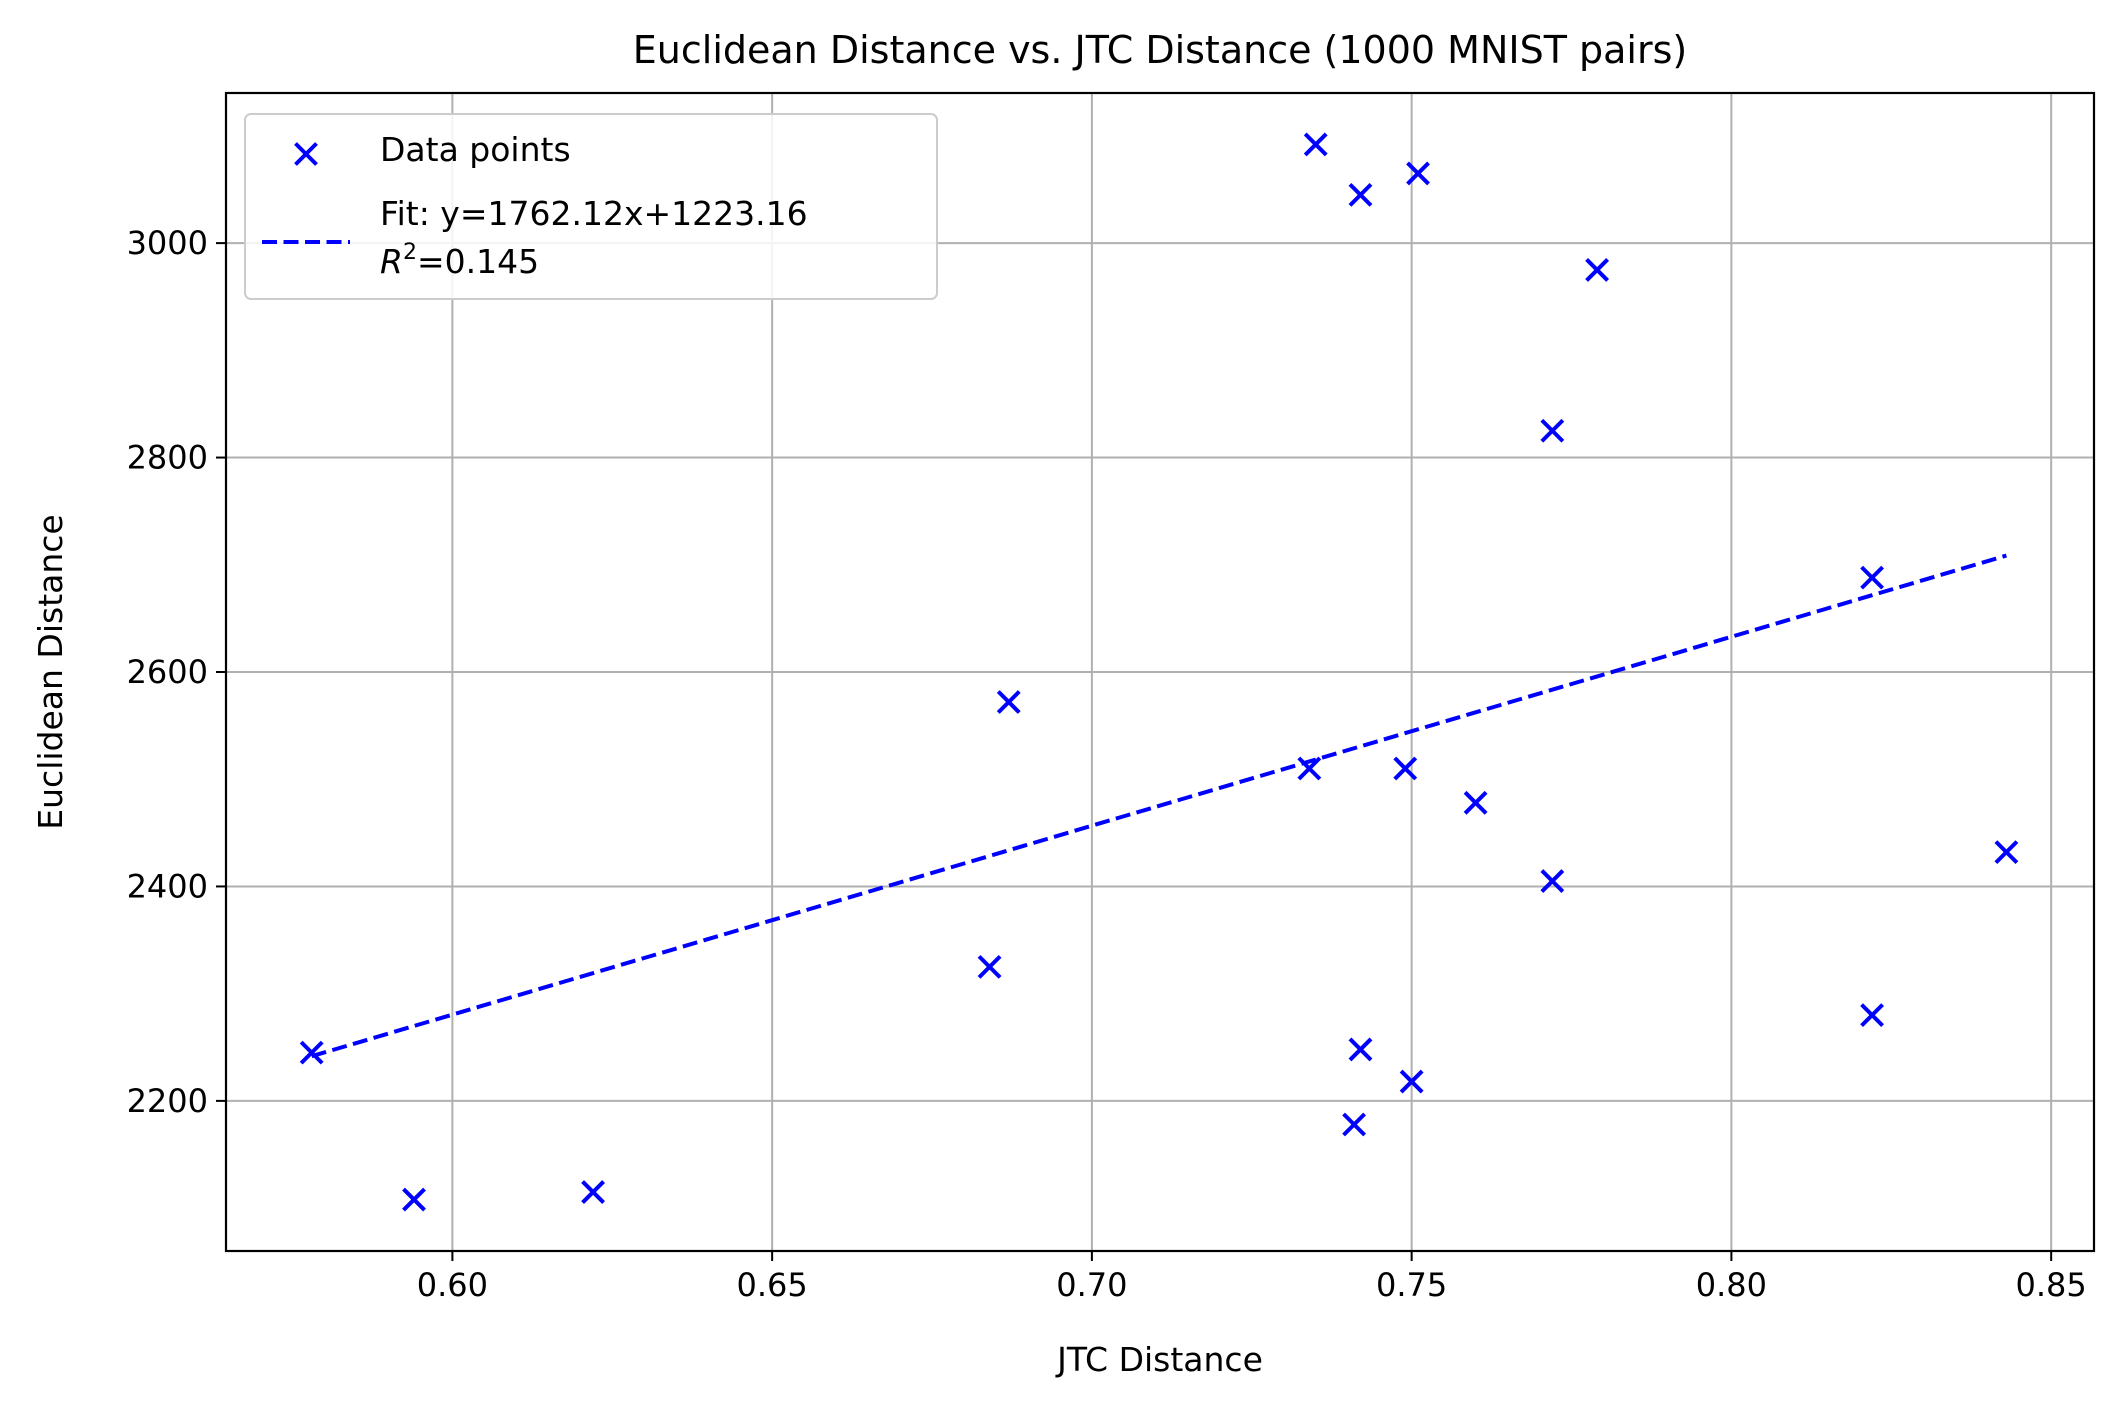 Image resolution: width=2121 pixels, height=1412 pixels. I want to click on legend-r2-value: =0.145, so click(478, 261).